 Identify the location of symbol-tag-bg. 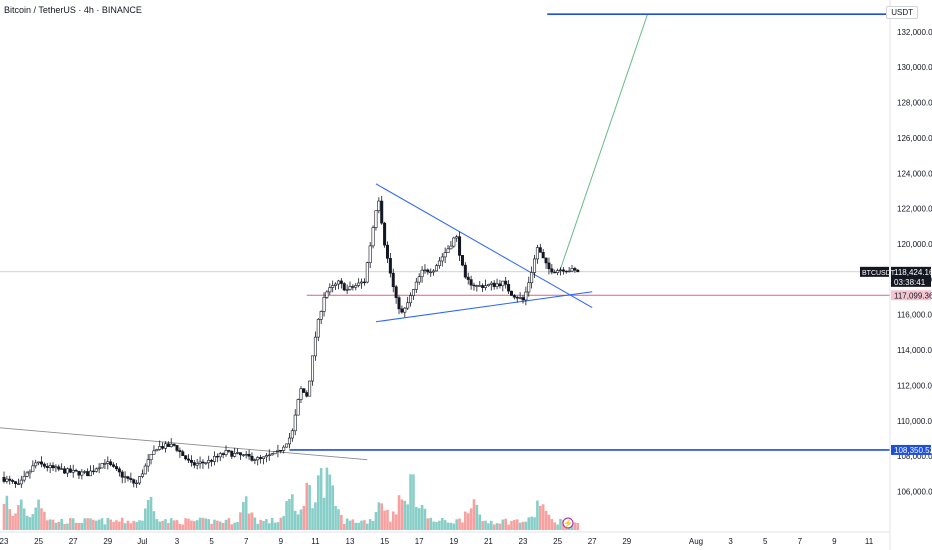
(874, 271).